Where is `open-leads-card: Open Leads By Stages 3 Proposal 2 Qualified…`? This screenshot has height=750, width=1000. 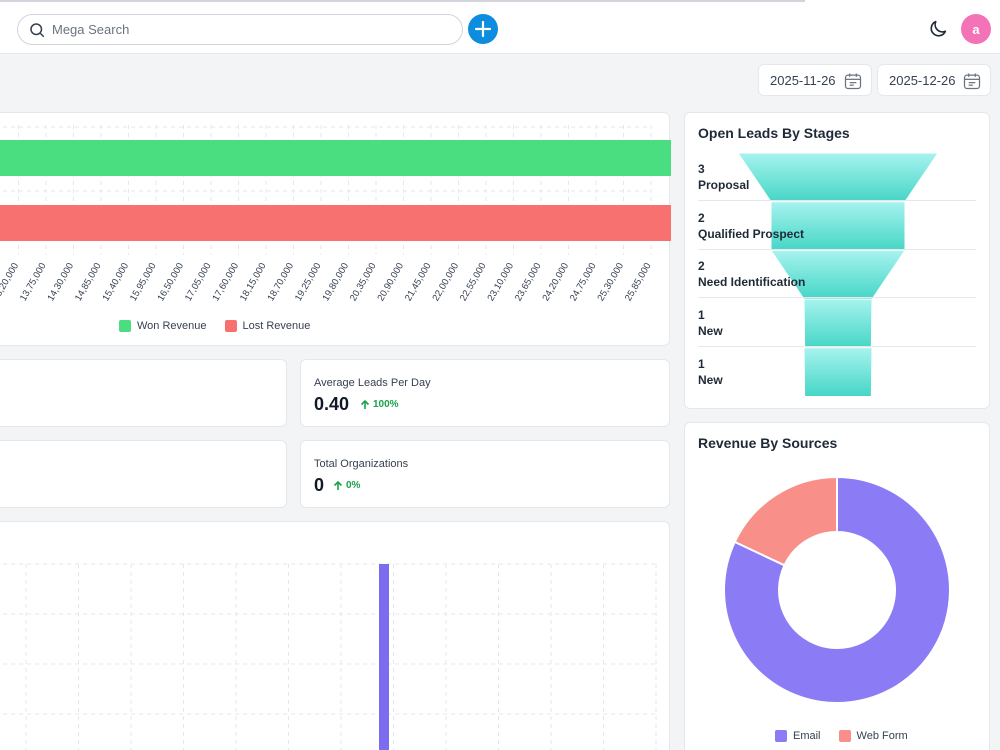
open-leads-card: Open Leads By Stages 3 Proposal 2 Qualified… is located at coordinates (837, 260).